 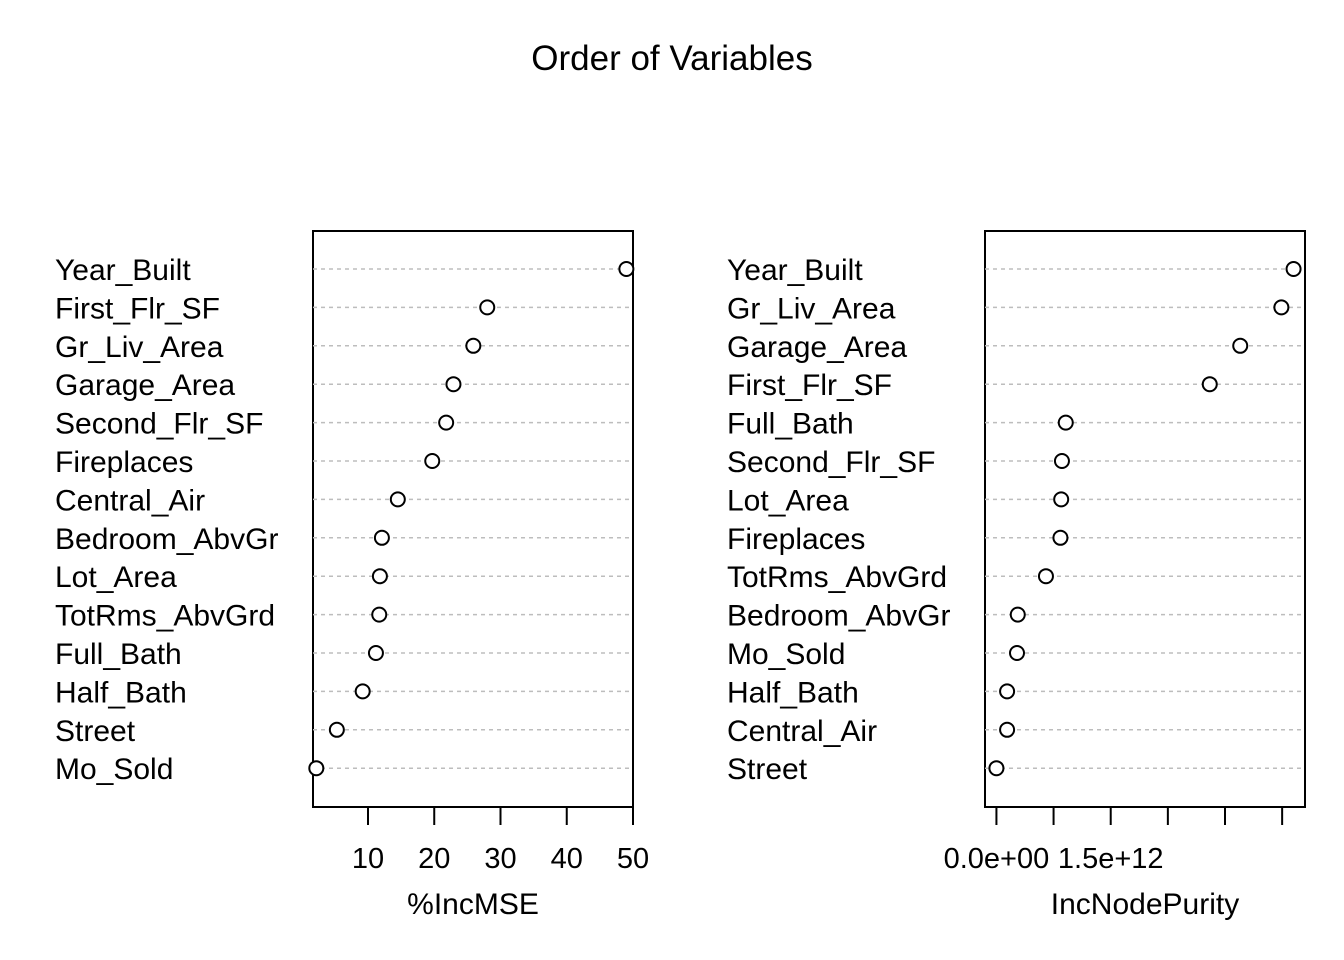 I want to click on x-axis-label: IncNodePurity, so click(x=1145, y=904).